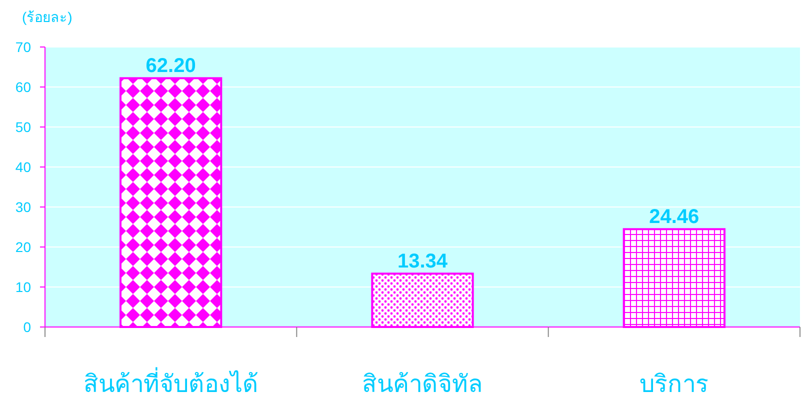  What do you see at coordinates (674, 217) in the screenshot?
I see `data-label: 24.46` at bounding box center [674, 217].